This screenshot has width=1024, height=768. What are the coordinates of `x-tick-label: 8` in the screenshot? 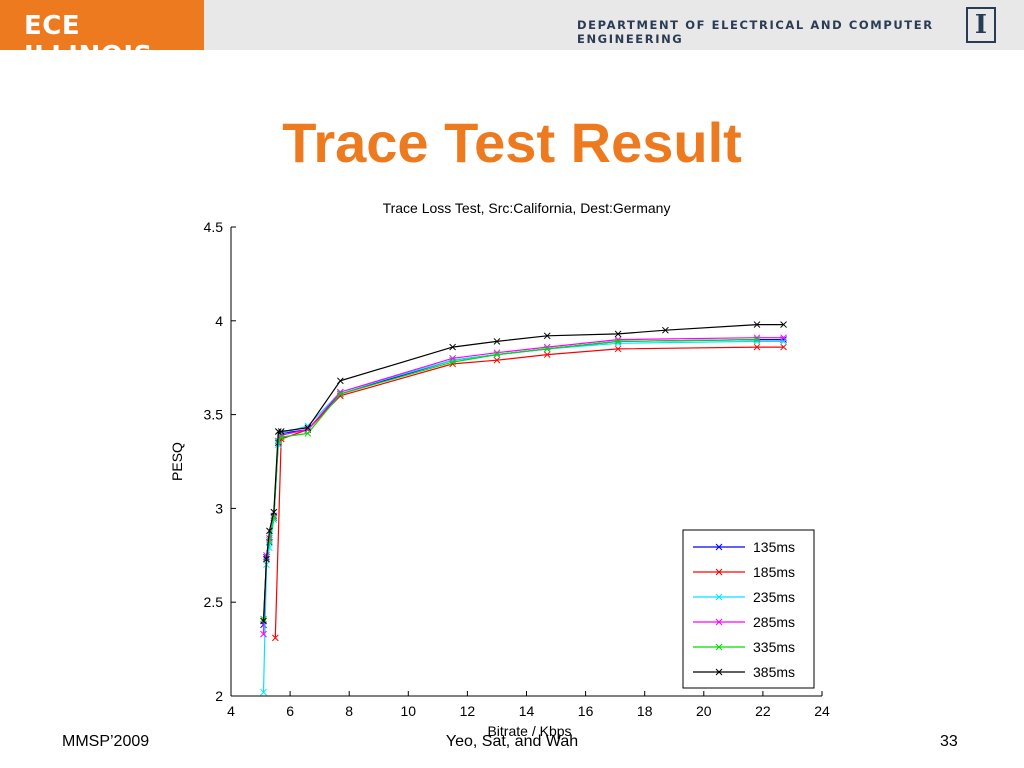 It's located at (349, 711).